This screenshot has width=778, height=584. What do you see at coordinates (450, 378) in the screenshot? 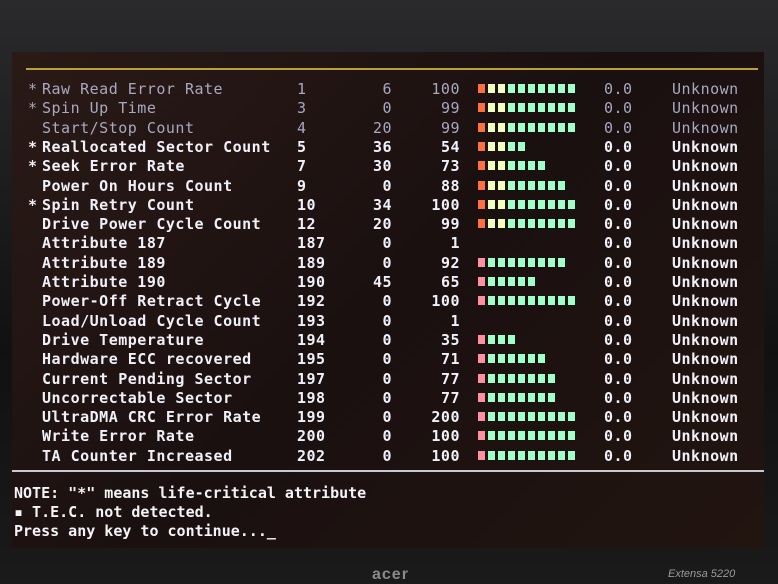
I see `attribute-value: 77` at bounding box center [450, 378].